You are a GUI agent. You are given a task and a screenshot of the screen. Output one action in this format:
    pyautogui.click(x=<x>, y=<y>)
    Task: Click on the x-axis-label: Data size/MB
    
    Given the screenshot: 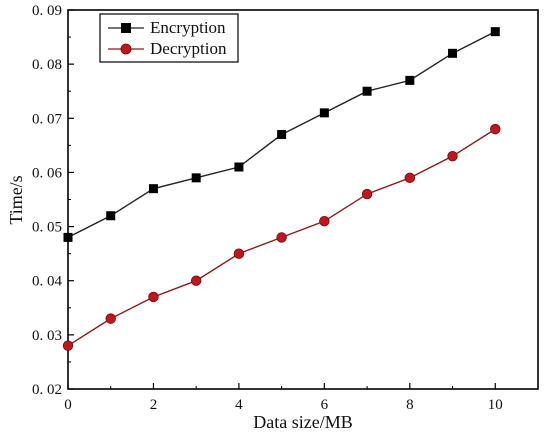 What is the action you would take?
    pyautogui.click(x=302, y=422)
    